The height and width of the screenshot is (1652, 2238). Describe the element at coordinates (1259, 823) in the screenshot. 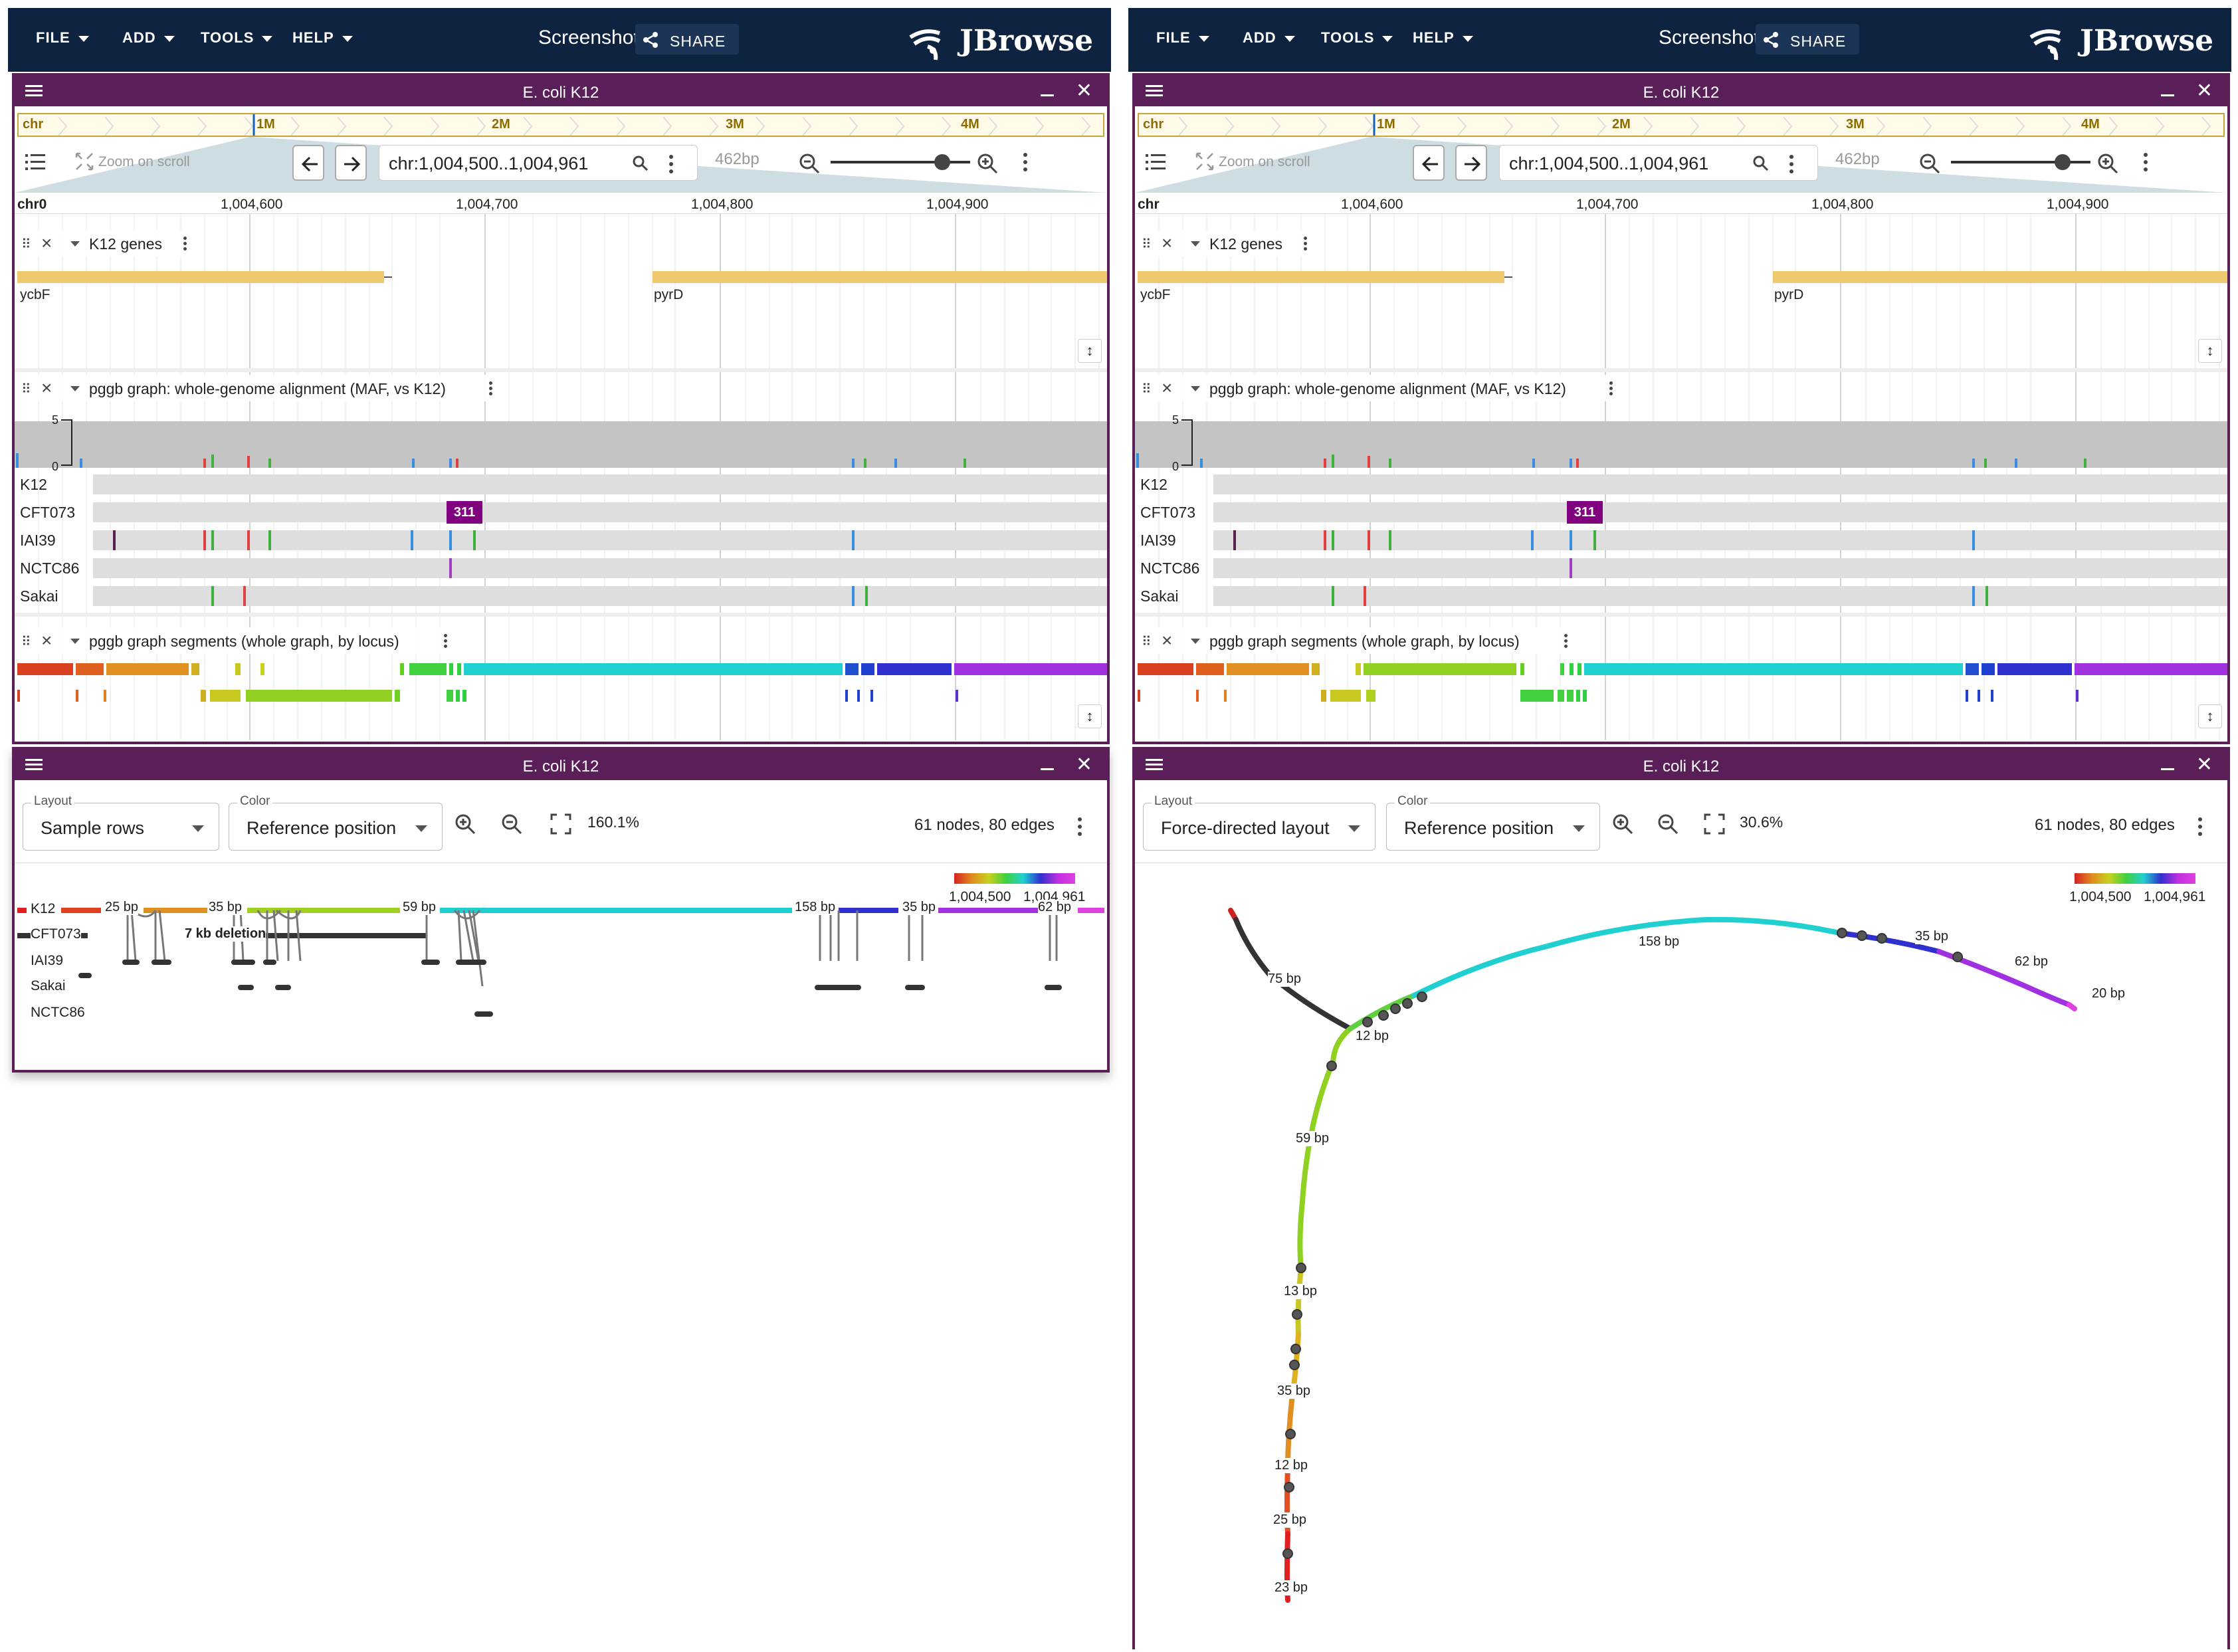

I see `layout-select: Layout Force-directed layout` at that location.